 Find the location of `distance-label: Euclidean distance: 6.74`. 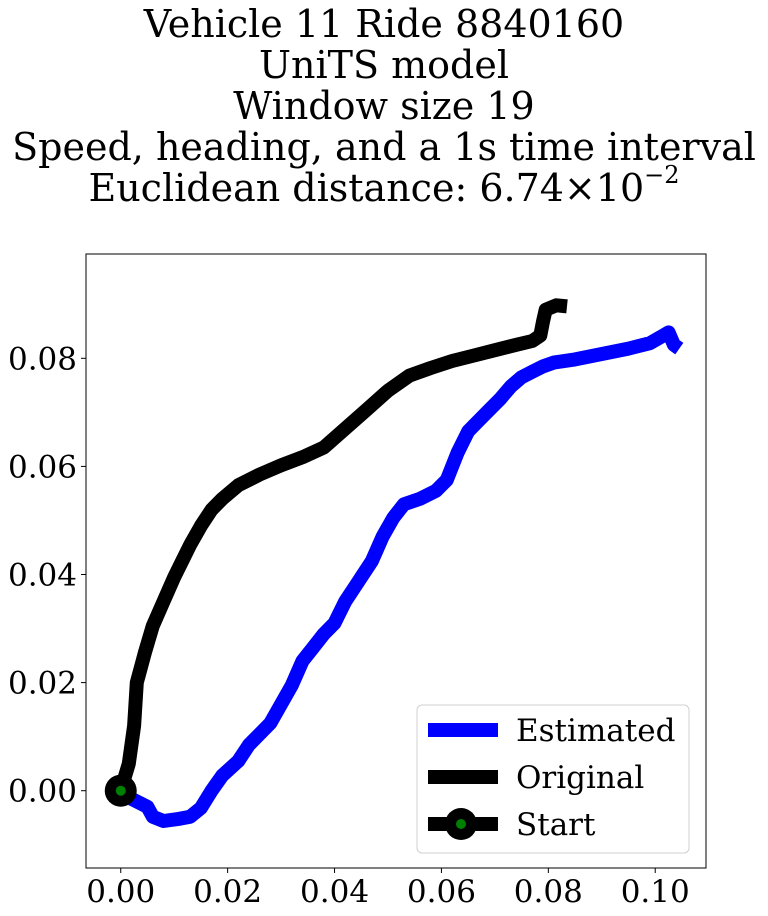

distance-label: Euclidean distance: 6.74 is located at coordinates (326, 188).